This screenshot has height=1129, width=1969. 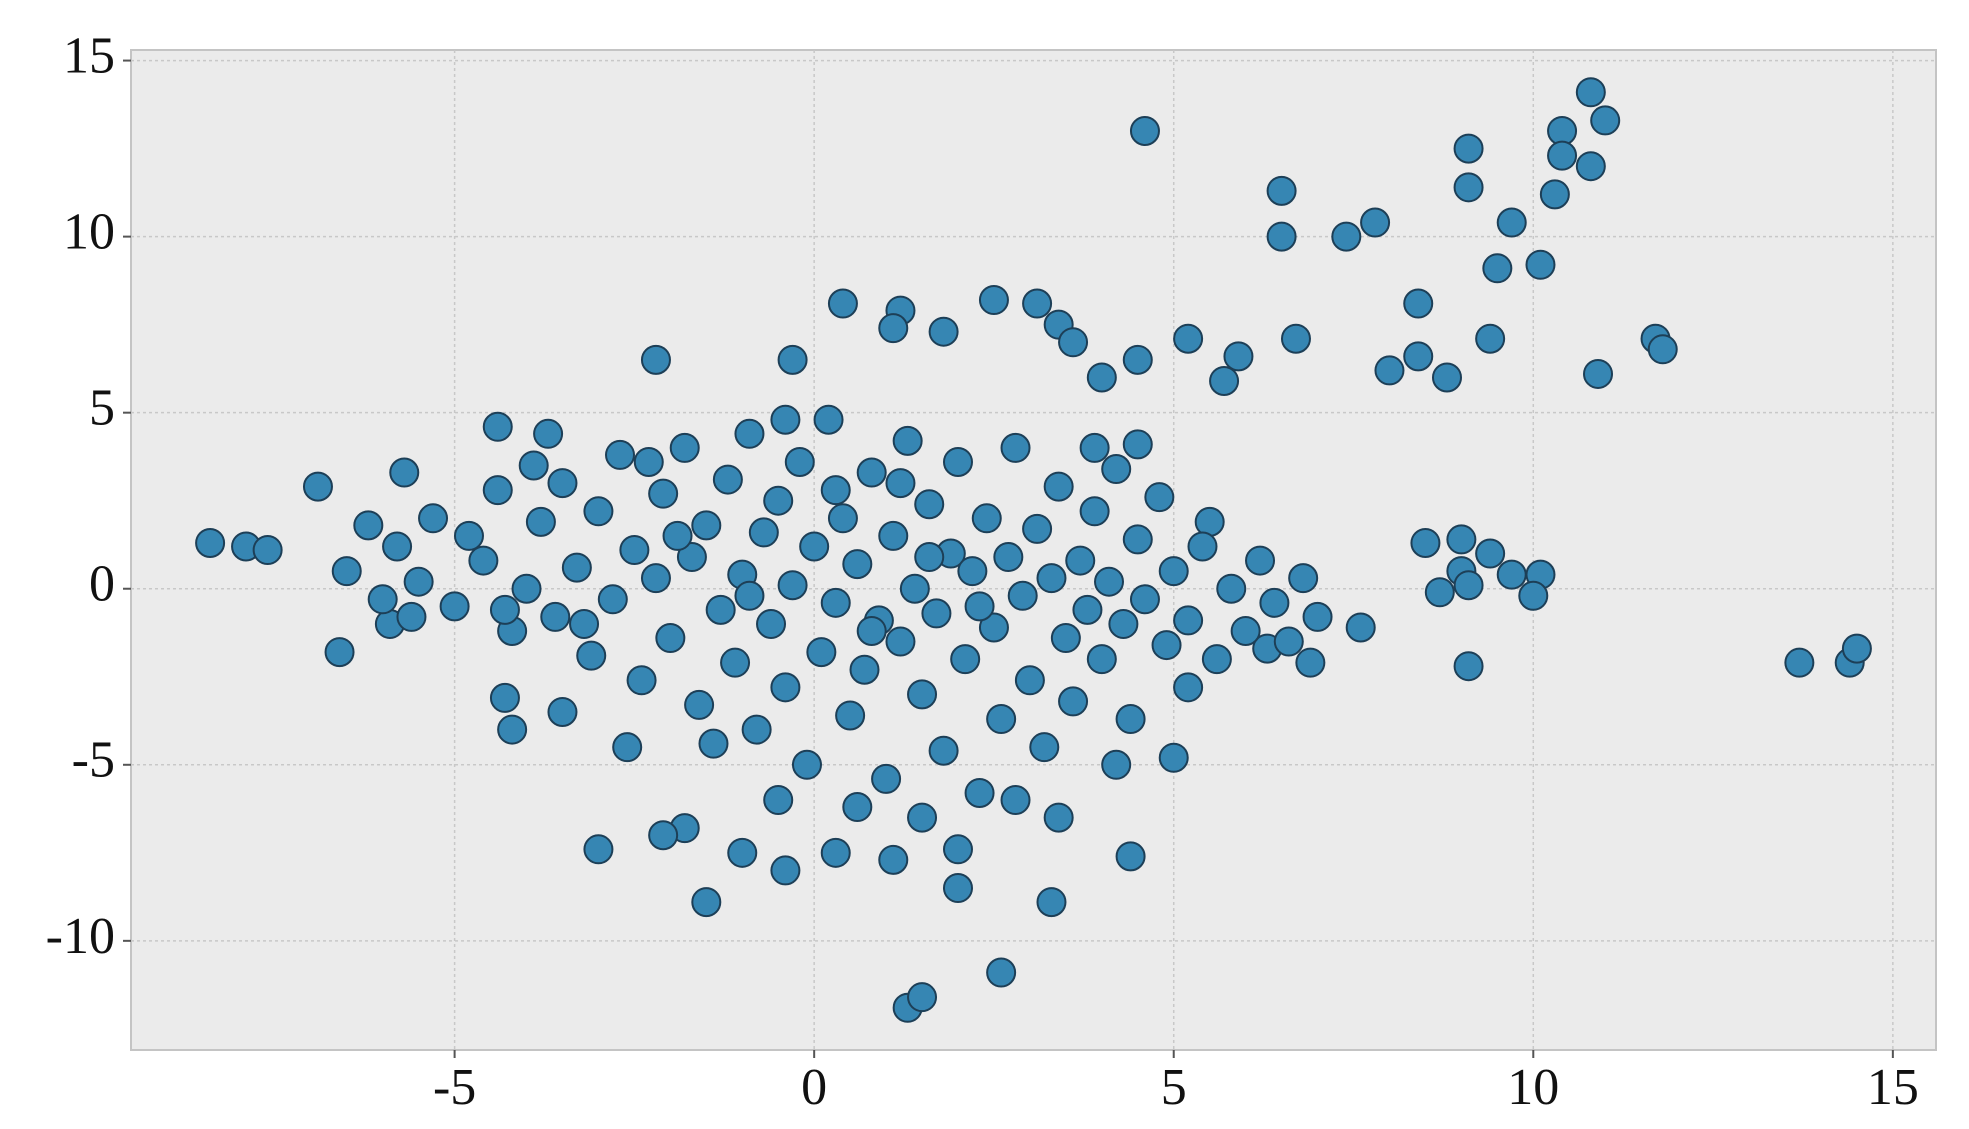 What do you see at coordinates (89, 232) in the screenshot?
I see `y-tick-label: 10` at bounding box center [89, 232].